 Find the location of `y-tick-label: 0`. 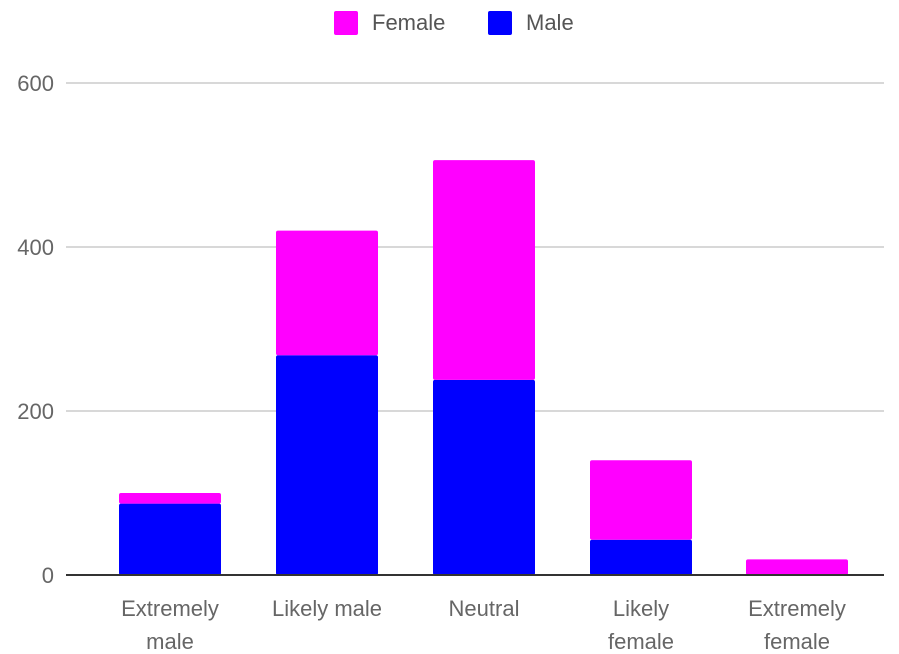

y-tick-label: 0 is located at coordinates (48, 575).